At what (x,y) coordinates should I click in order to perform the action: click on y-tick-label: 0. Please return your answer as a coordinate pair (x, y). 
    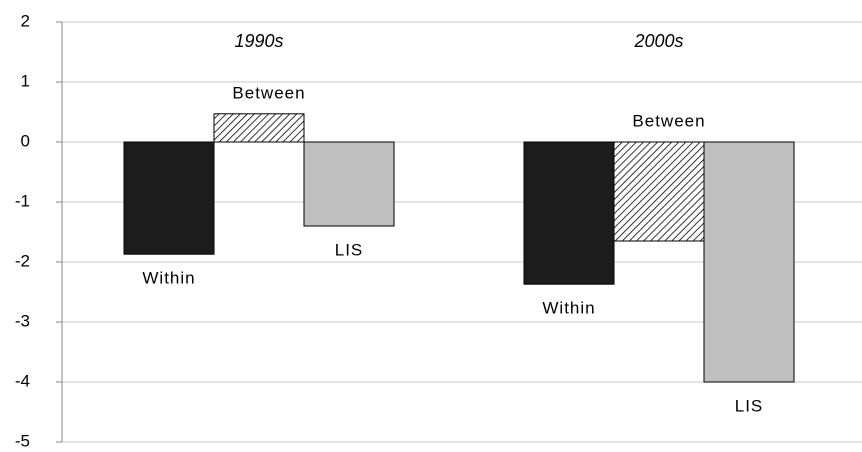
    Looking at the image, I should click on (25, 140).